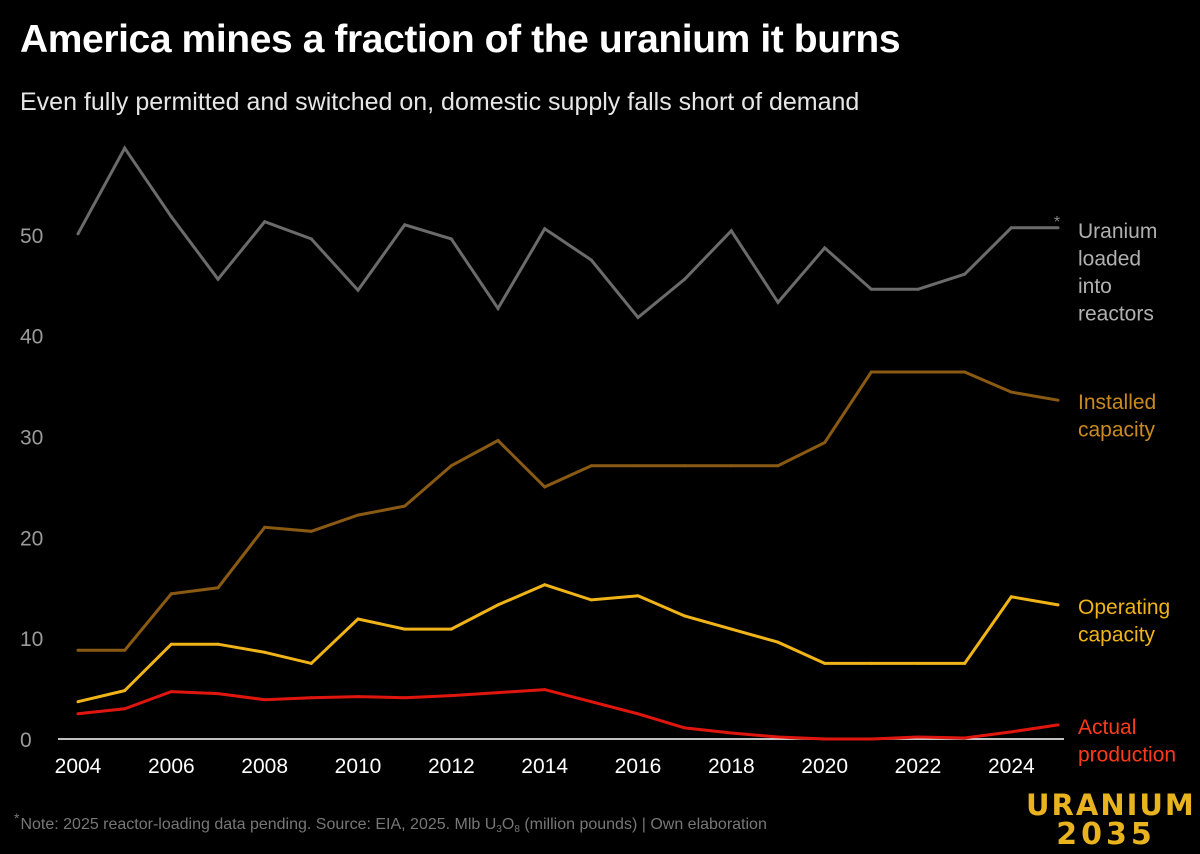  Describe the element at coordinates (1109, 259) in the screenshot. I see `series-label-uranium-loaded-into-reactors: loaded` at that location.